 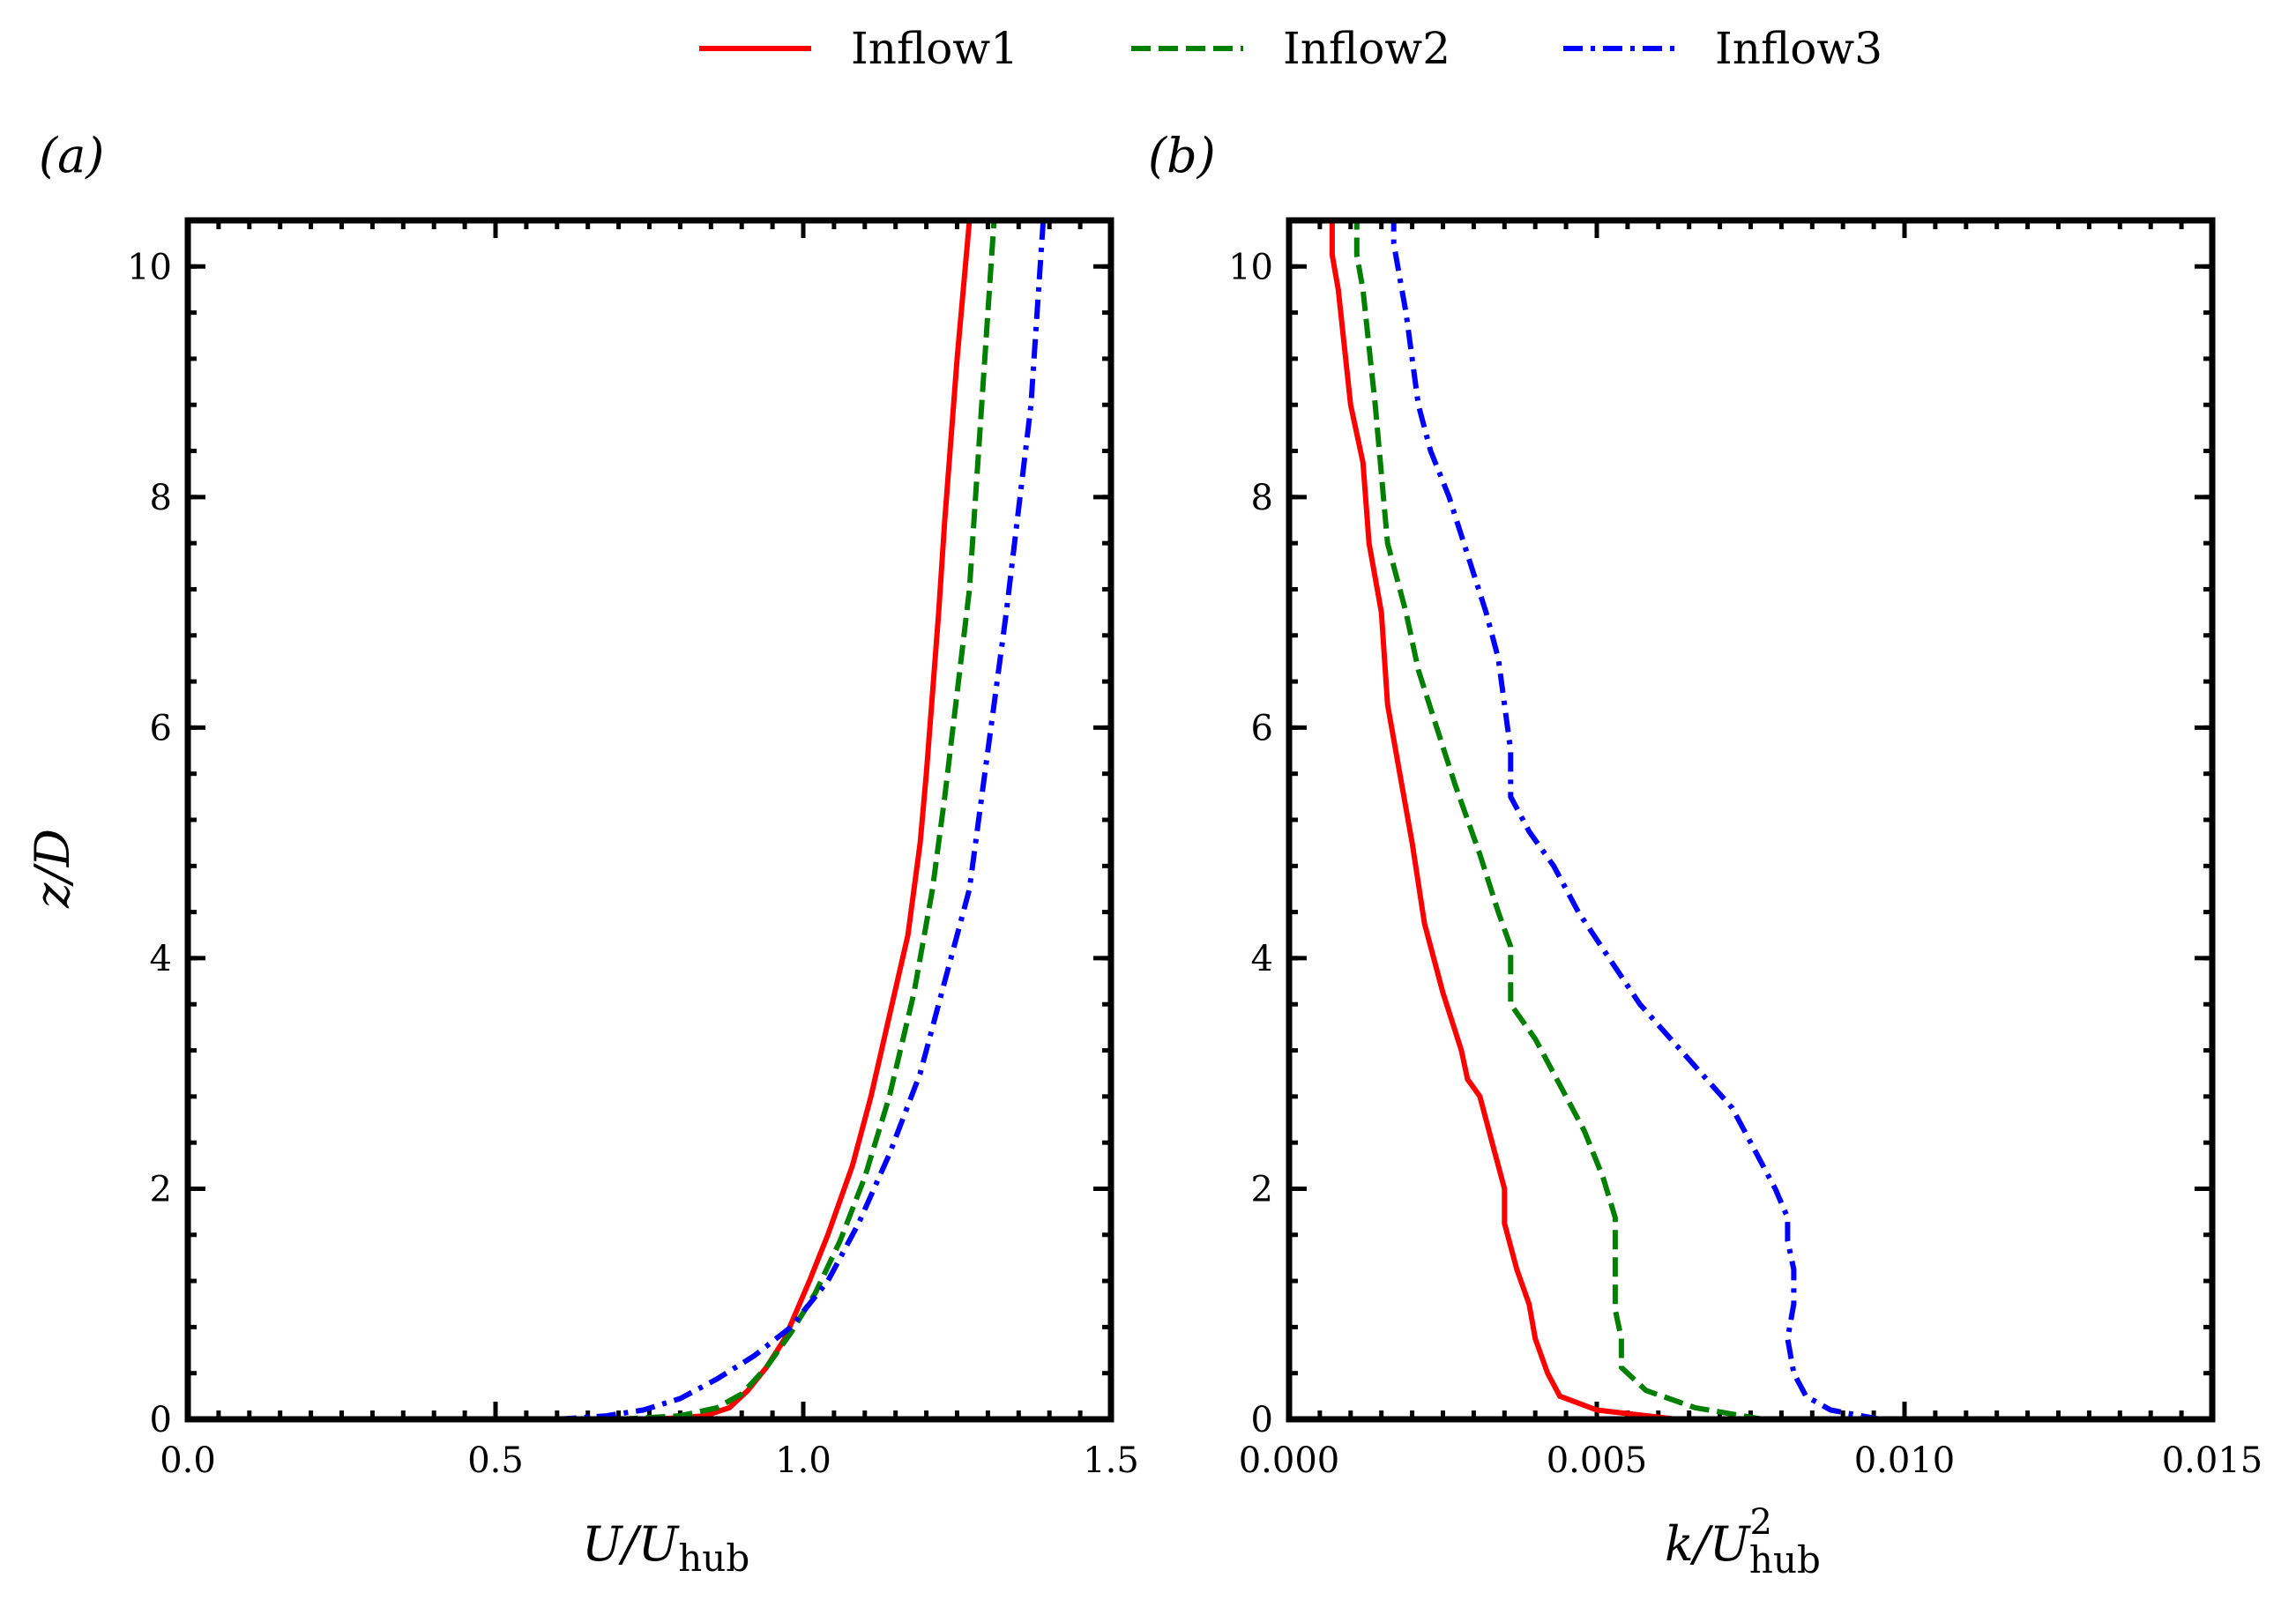 What do you see at coordinates (161, 498) in the screenshot?
I see `panel-a-ytick-label: 8` at bounding box center [161, 498].